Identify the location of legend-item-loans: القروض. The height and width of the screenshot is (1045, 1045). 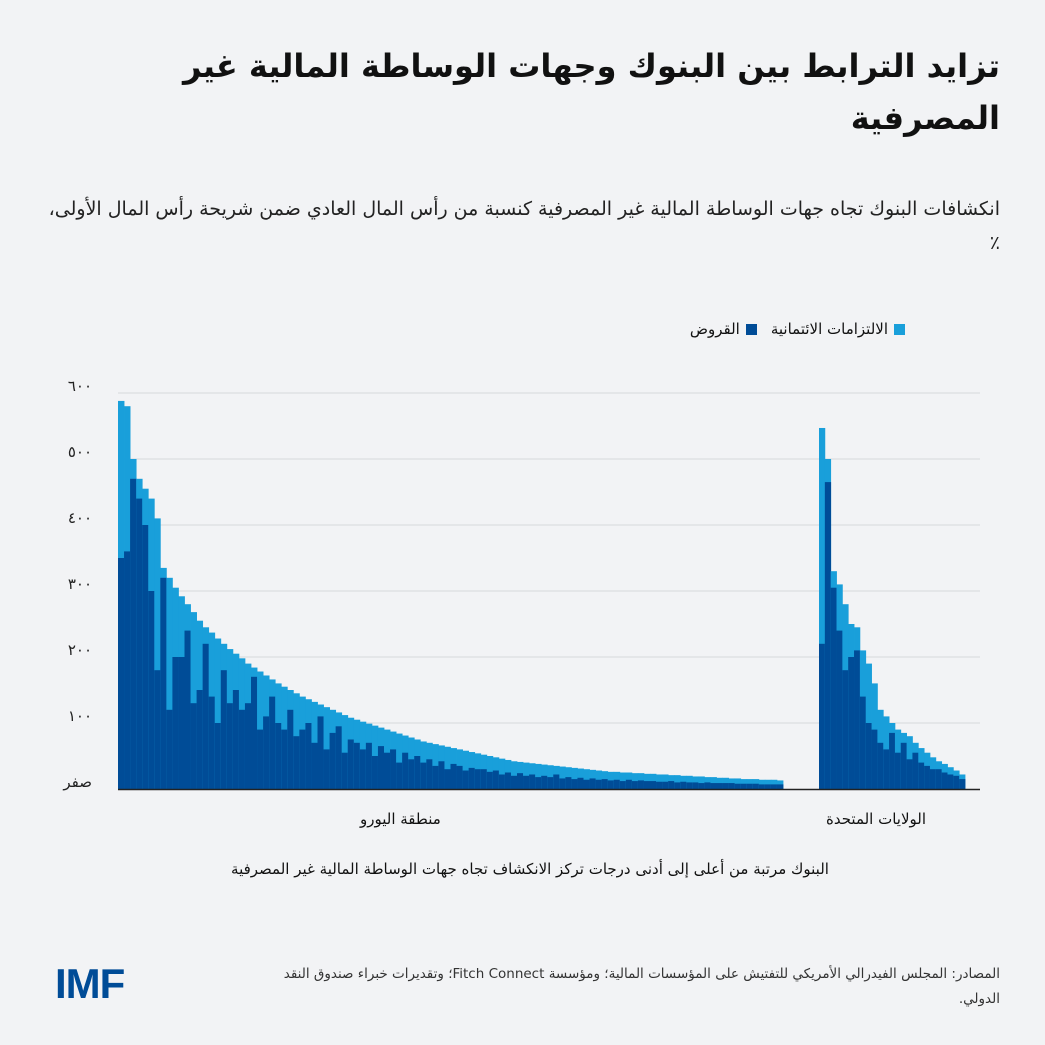
(723, 329).